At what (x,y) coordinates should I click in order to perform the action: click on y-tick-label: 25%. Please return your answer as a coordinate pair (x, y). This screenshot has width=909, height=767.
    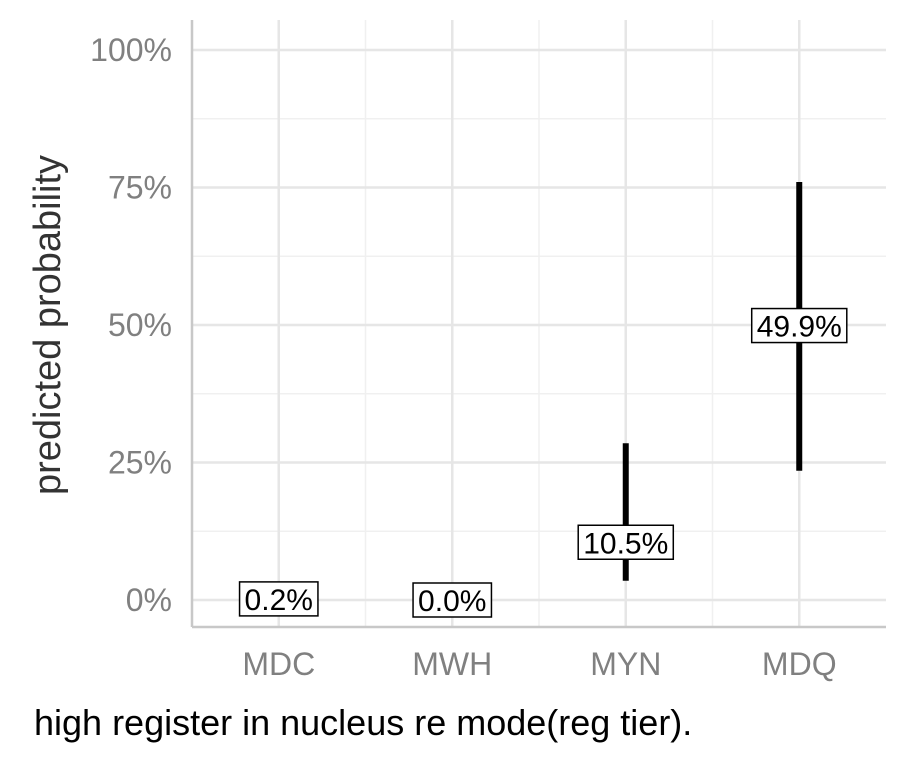
    Looking at the image, I should click on (140, 463).